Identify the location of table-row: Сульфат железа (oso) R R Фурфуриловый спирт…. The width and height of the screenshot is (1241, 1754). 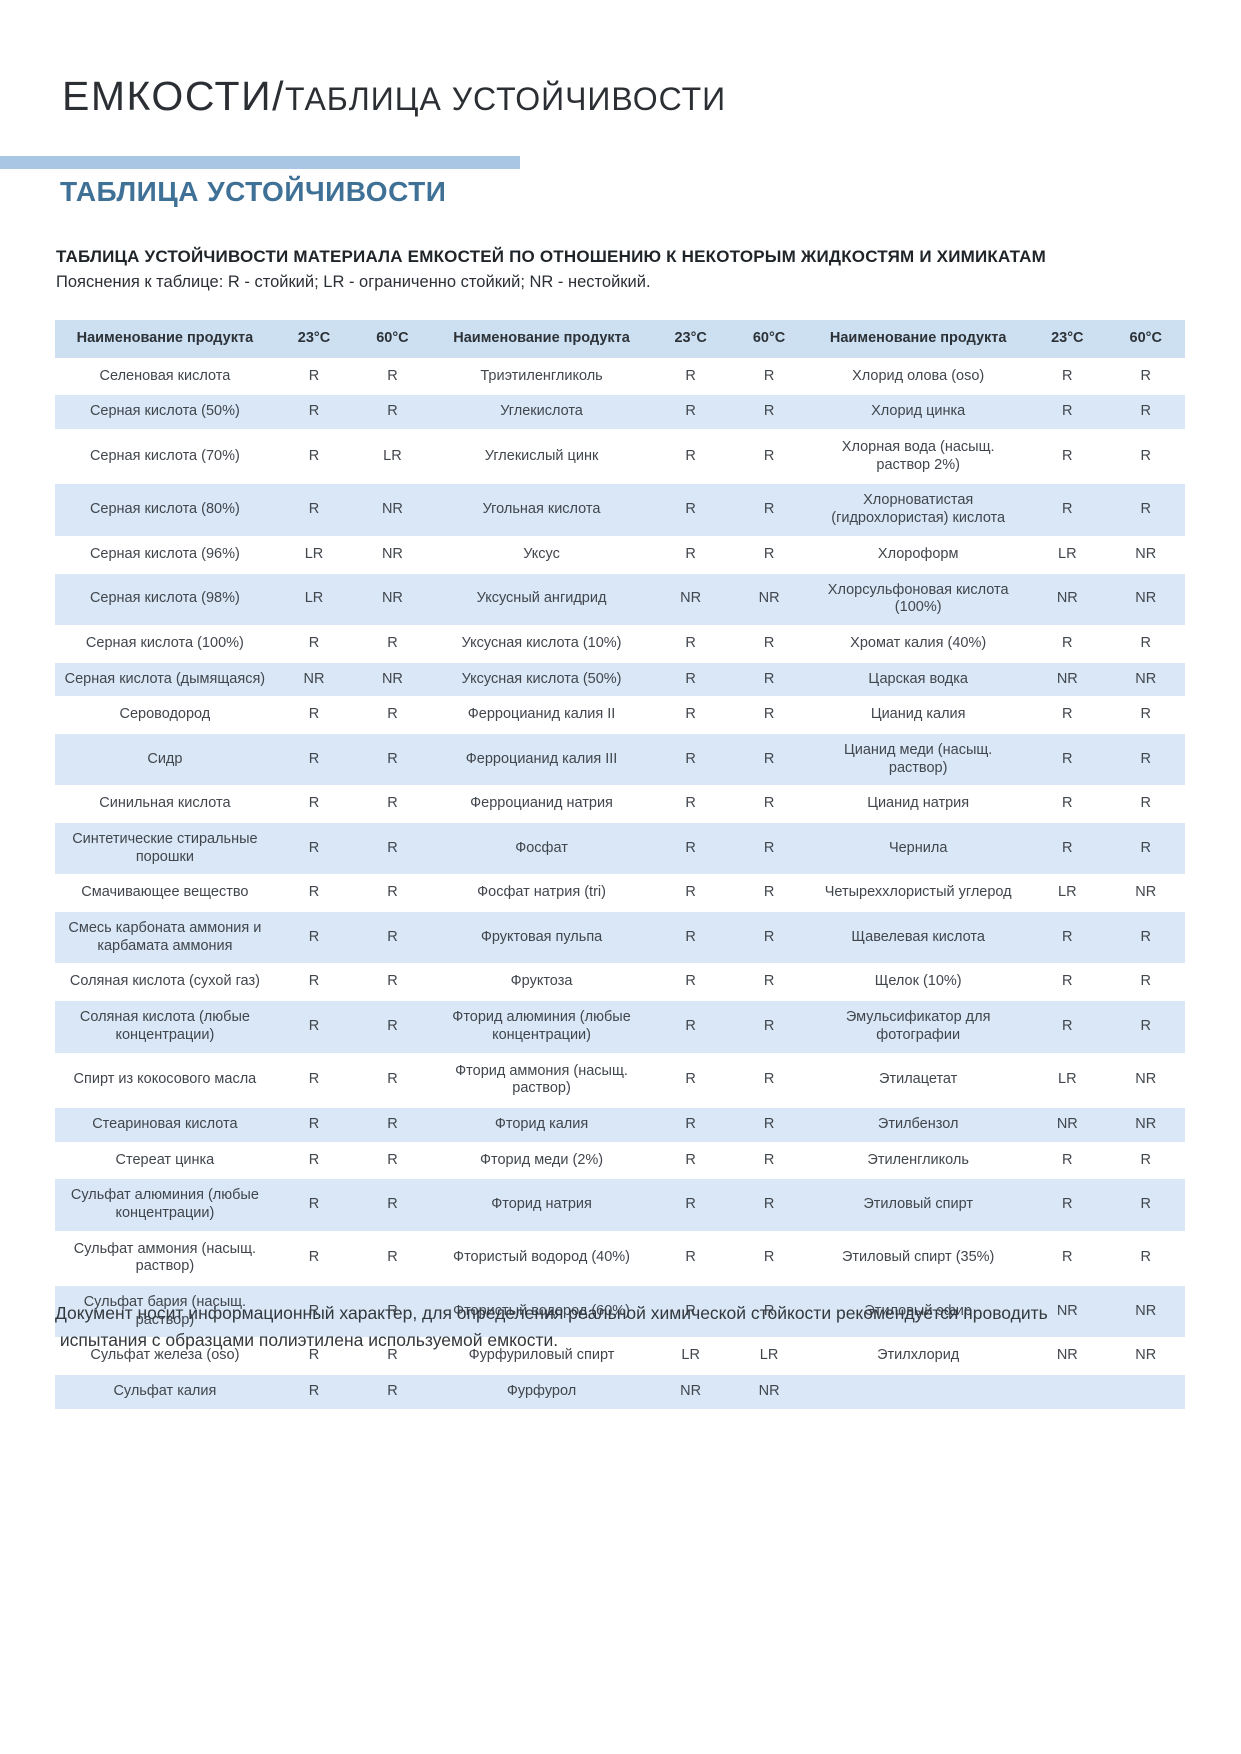
(620, 1357).